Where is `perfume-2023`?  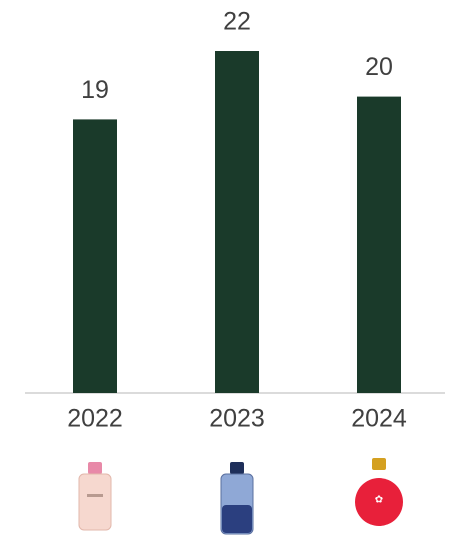 perfume-2023 is located at coordinates (237, 498).